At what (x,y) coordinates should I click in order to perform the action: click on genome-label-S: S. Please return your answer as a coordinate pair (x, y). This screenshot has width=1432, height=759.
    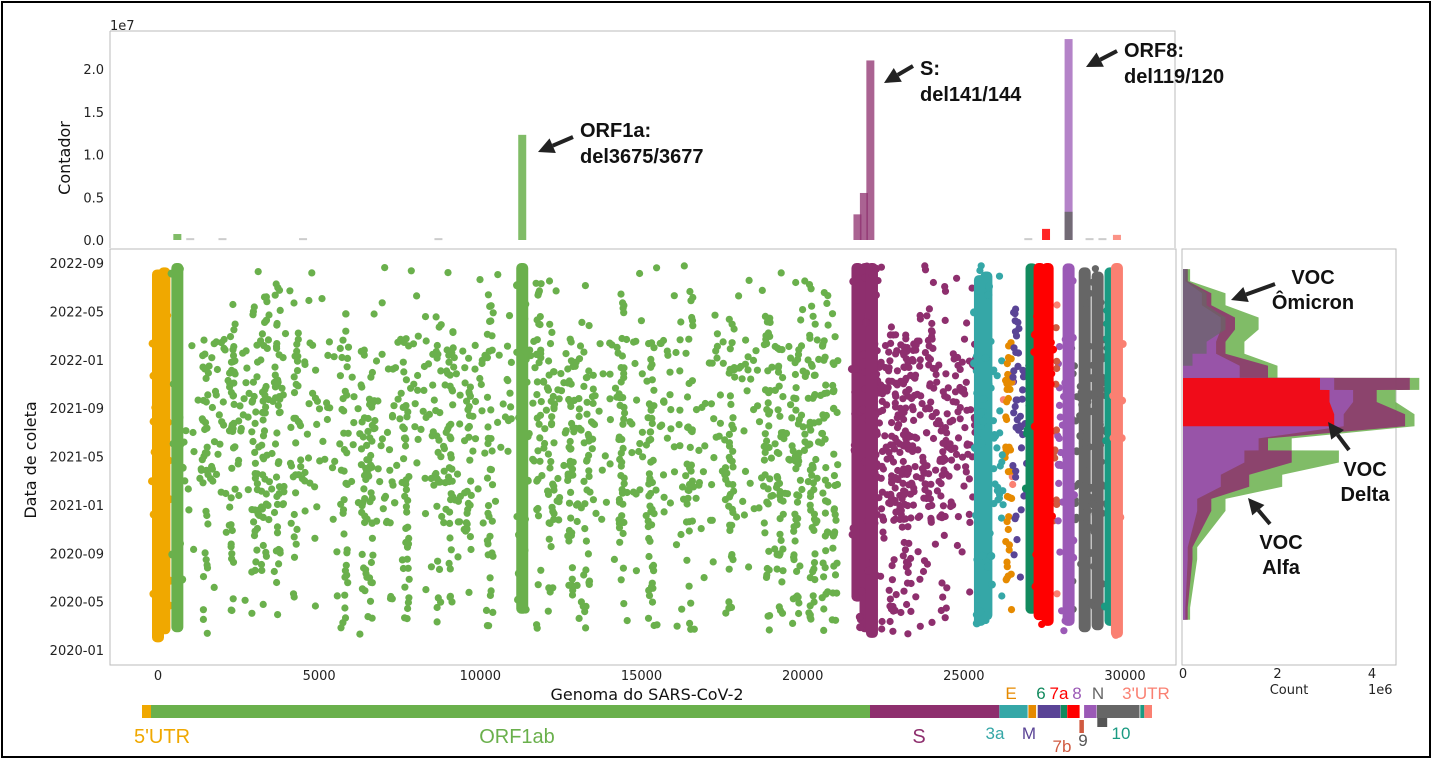
    Looking at the image, I should click on (918, 737).